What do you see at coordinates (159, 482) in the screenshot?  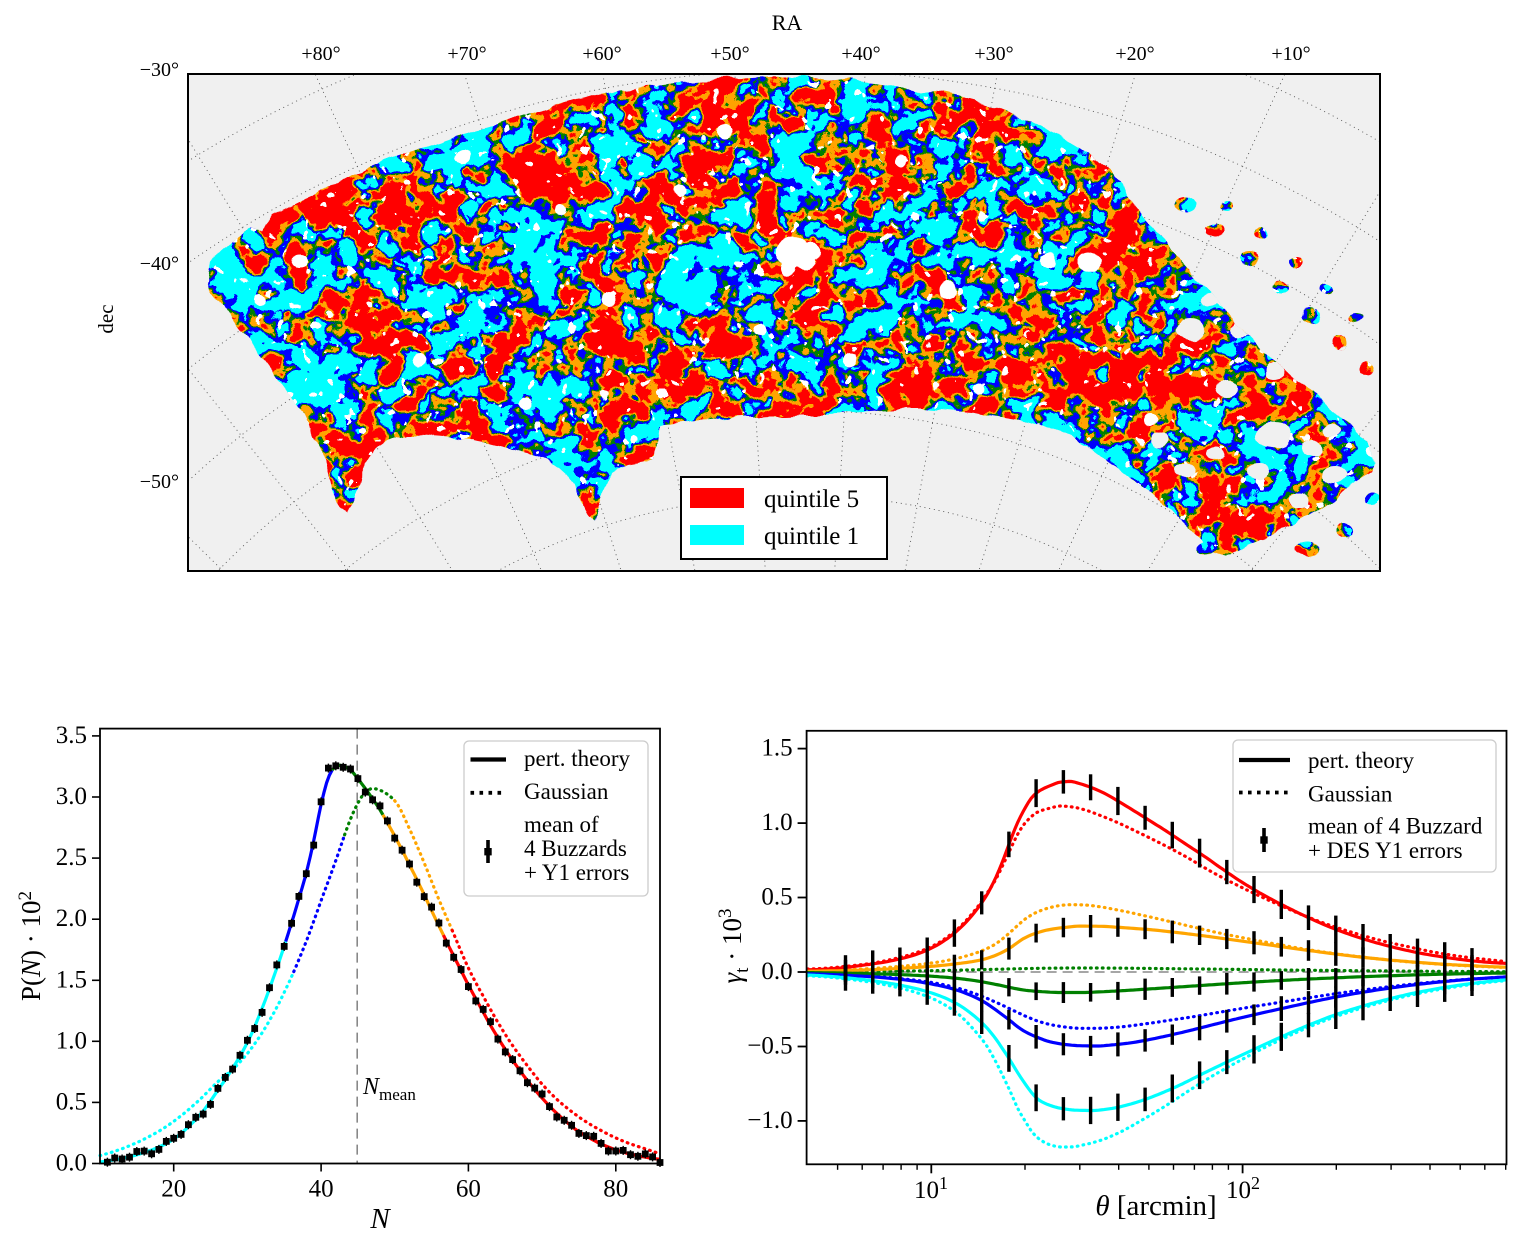 I see `svg-text: −50°` at bounding box center [159, 482].